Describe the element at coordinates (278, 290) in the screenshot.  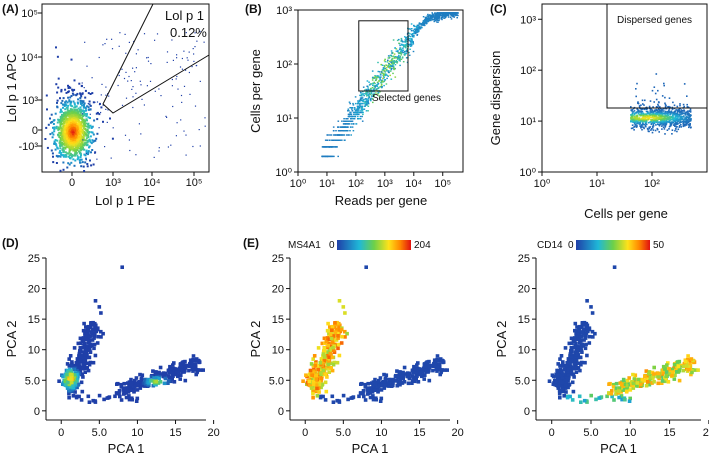
I see `y-tick-label: 20` at that location.